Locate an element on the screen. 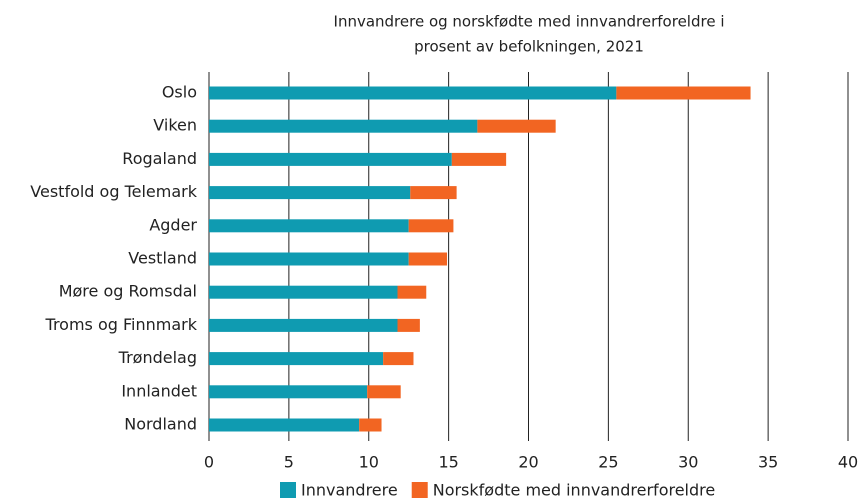  y-tick-label: Agder is located at coordinates (173, 224).